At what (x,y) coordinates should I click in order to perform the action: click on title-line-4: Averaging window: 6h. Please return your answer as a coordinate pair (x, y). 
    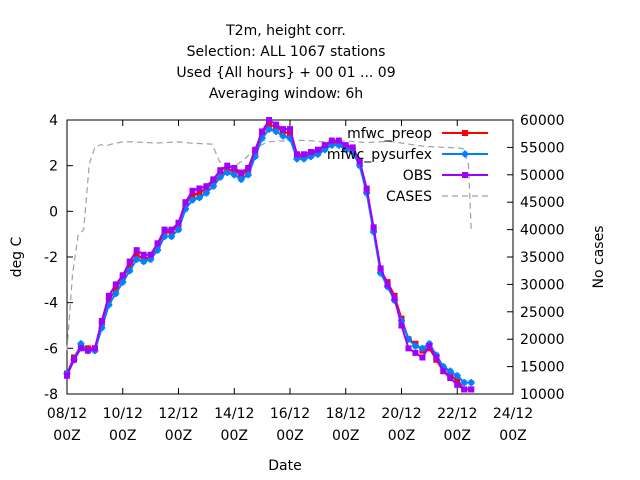
    Looking at the image, I should click on (286, 94).